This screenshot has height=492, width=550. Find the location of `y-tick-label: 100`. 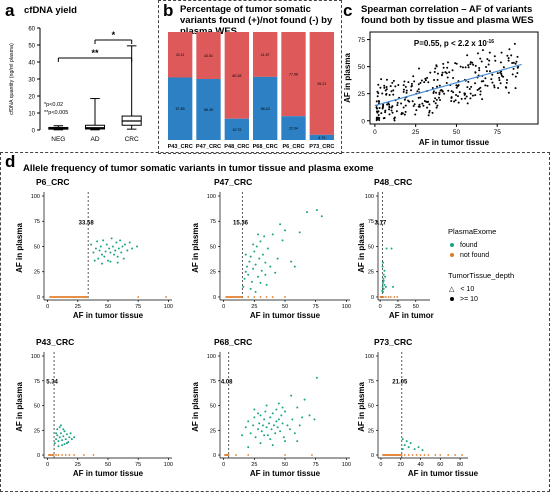

y-tick-label: 100 is located at coordinates (369, 357).